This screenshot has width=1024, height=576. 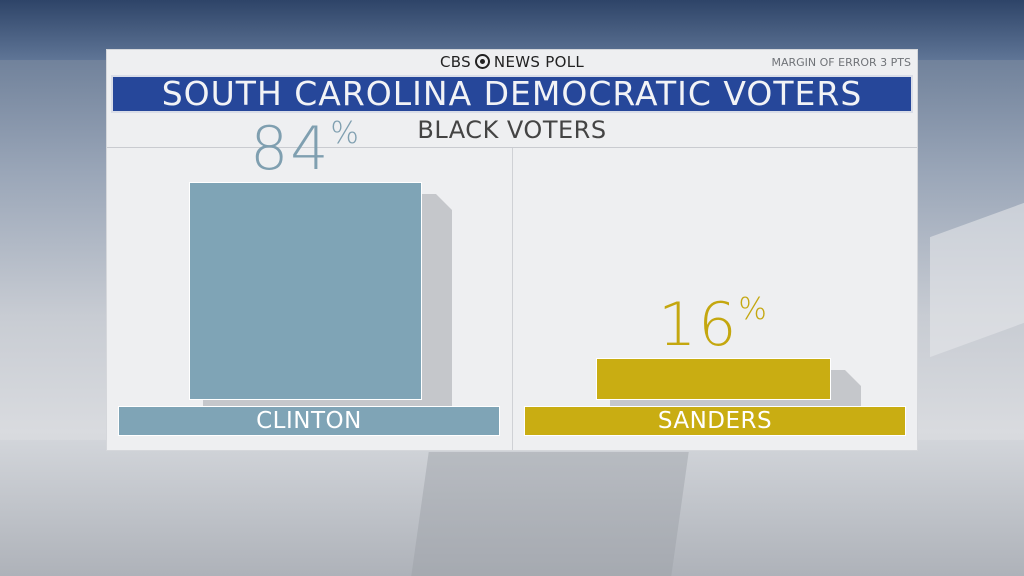 What do you see at coordinates (305, 291) in the screenshot?
I see `bar-clinton` at bounding box center [305, 291].